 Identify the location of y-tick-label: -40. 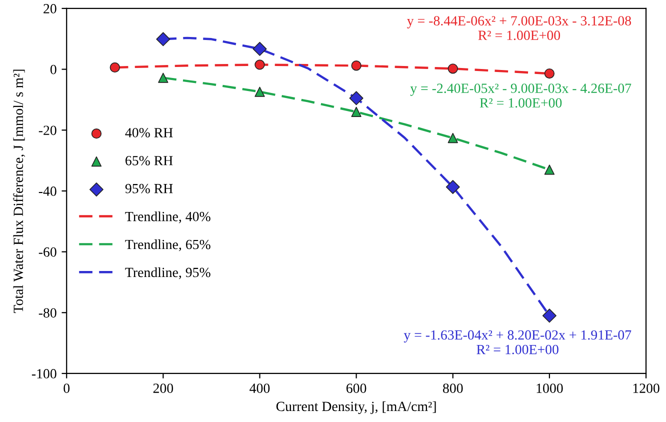
(47, 191).